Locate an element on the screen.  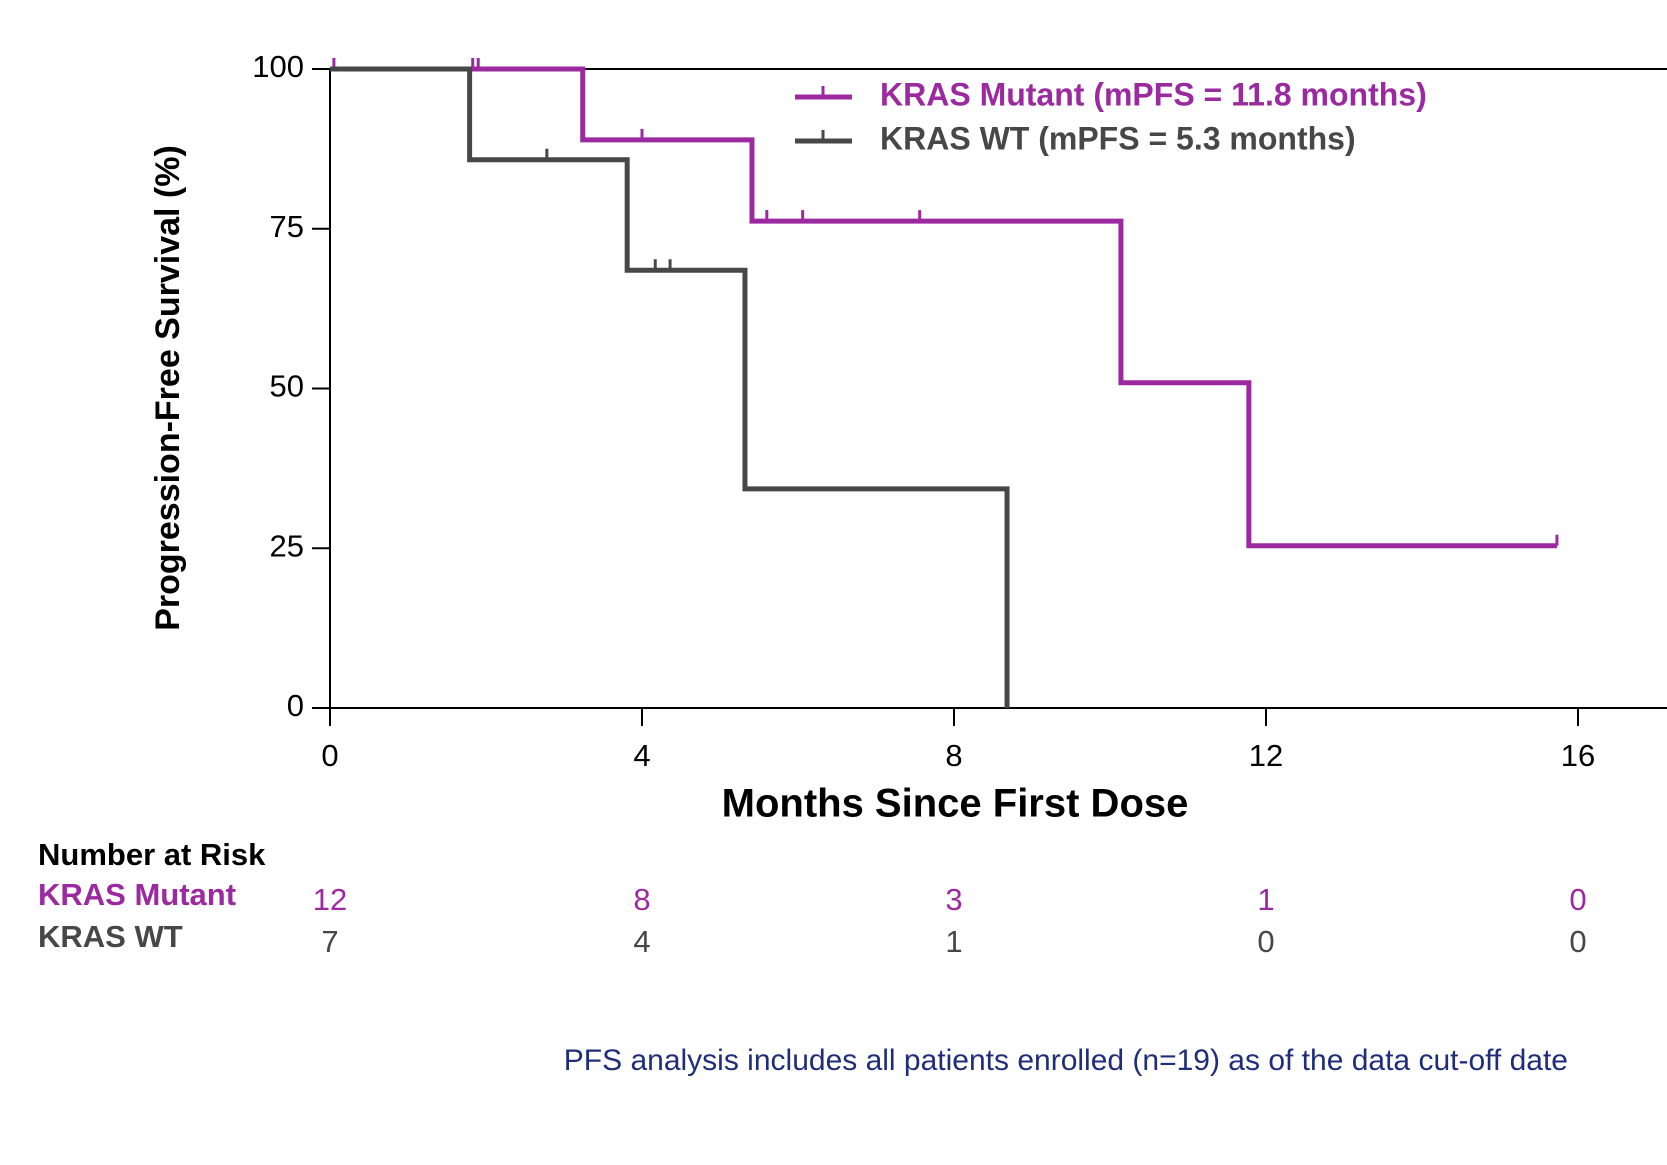
x-tick-label: 16 is located at coordinates (1578, 755).